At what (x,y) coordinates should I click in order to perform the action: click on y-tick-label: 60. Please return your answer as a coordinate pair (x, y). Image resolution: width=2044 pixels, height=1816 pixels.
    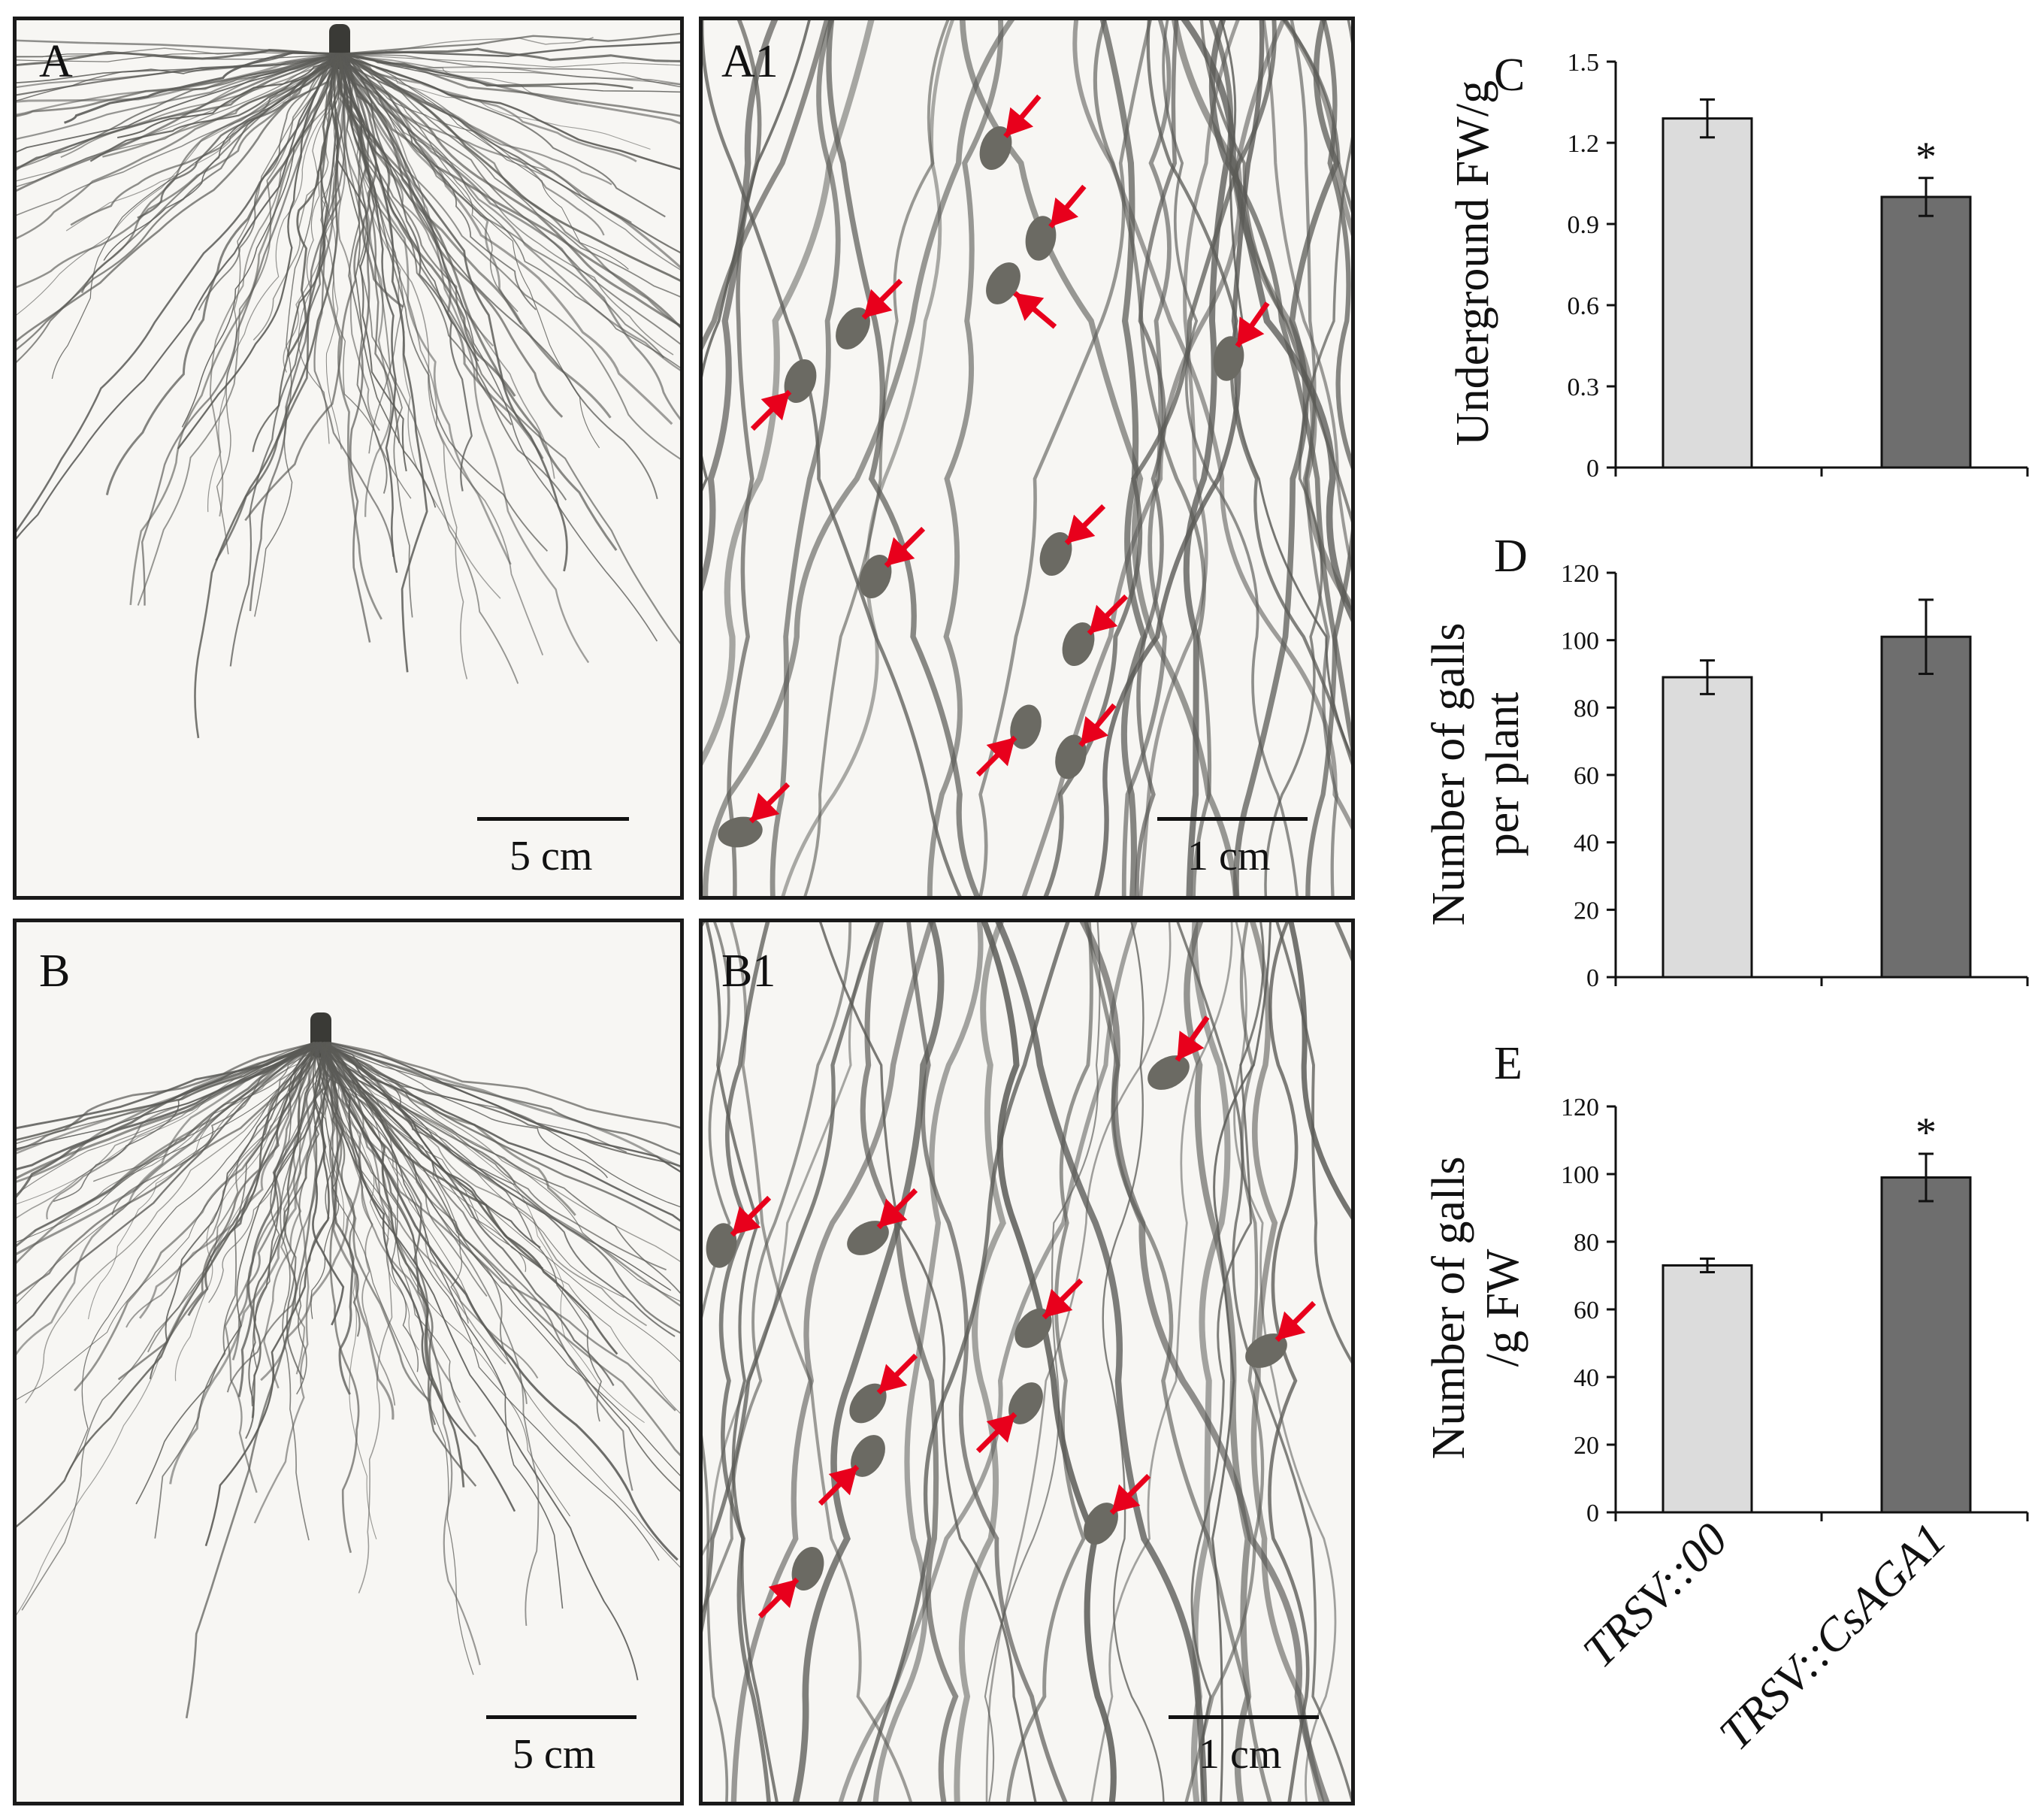
    Looking at the image, I should click on (1586, 1310).